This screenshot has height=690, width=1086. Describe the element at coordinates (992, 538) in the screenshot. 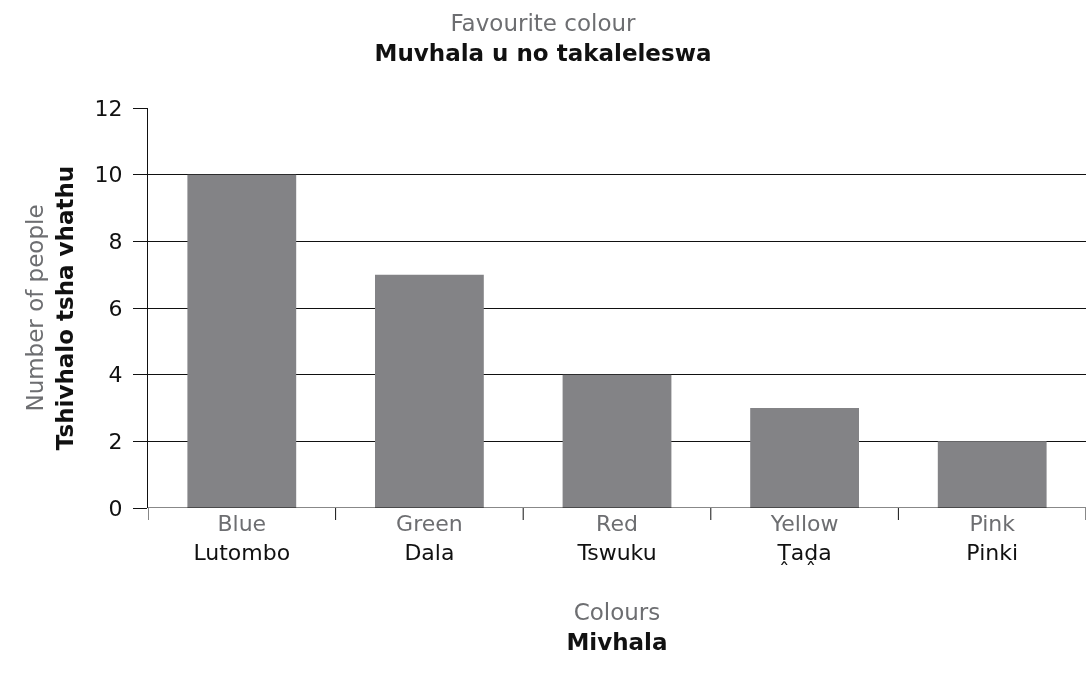

I see `x-tick-label: Pink Pinki` at that location.